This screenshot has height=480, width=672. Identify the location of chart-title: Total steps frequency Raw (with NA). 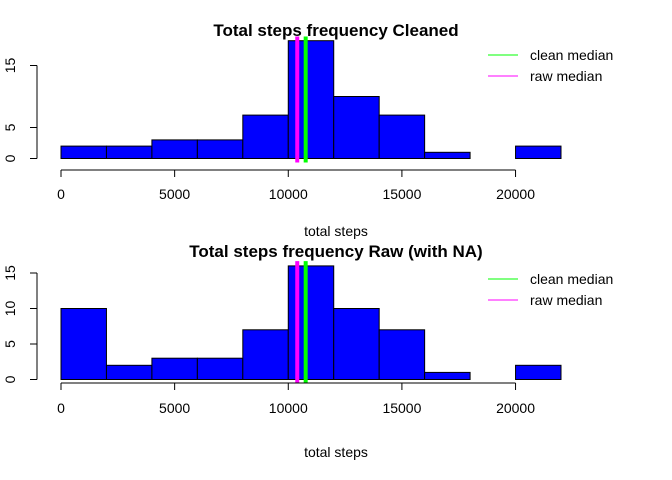
(335, 251).